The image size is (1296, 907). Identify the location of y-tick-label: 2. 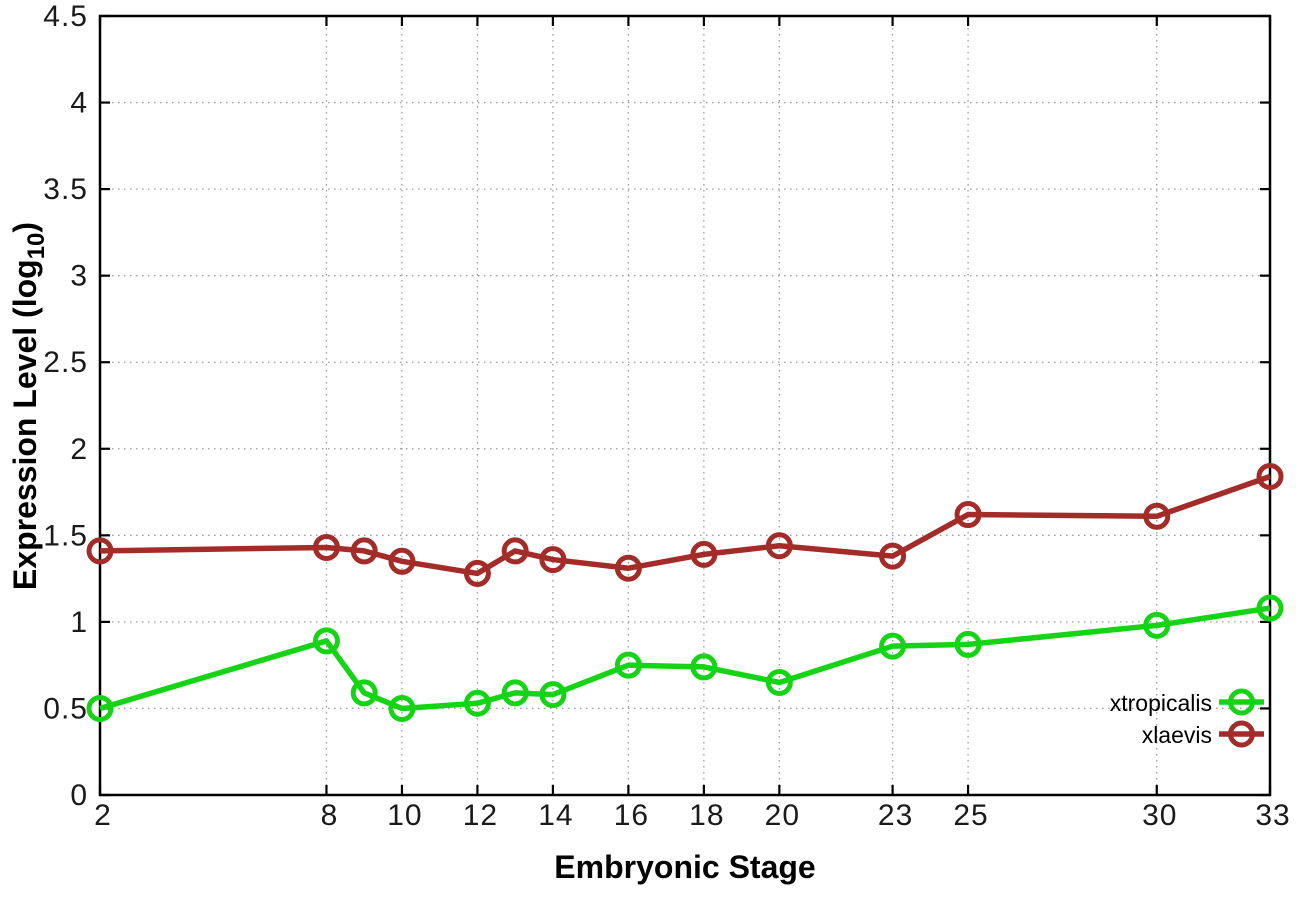
(79, 449).